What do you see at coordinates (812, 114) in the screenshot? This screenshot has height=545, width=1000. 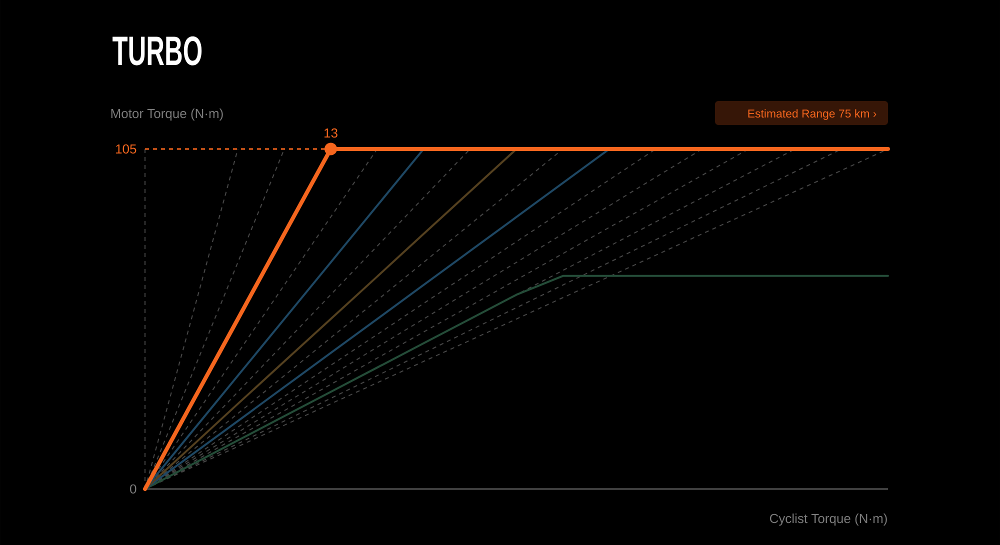 I see `text: Estimated Range 75 km ›` at bounding box center [812, 114].